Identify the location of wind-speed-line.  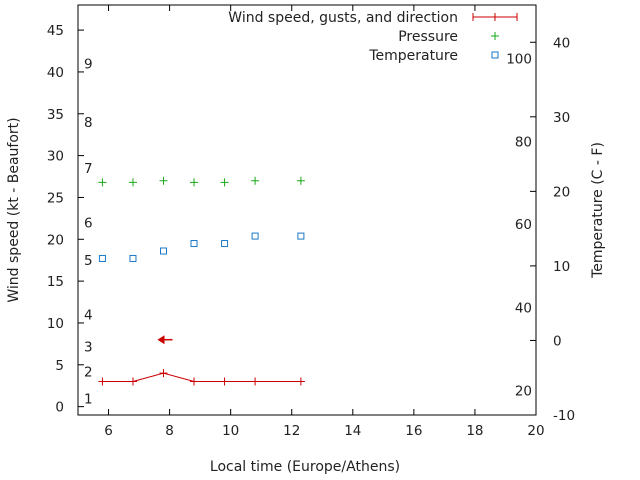
(201, 377).